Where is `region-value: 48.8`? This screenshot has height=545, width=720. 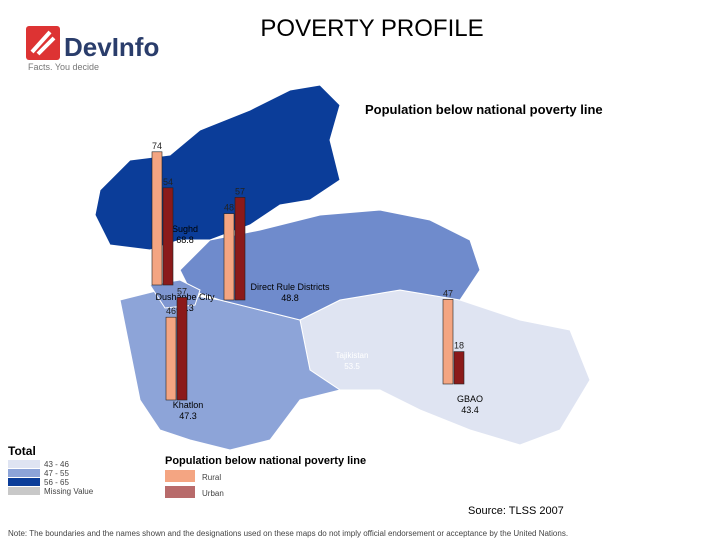
region-value: 48.8 is located at coordinates (290, 298).